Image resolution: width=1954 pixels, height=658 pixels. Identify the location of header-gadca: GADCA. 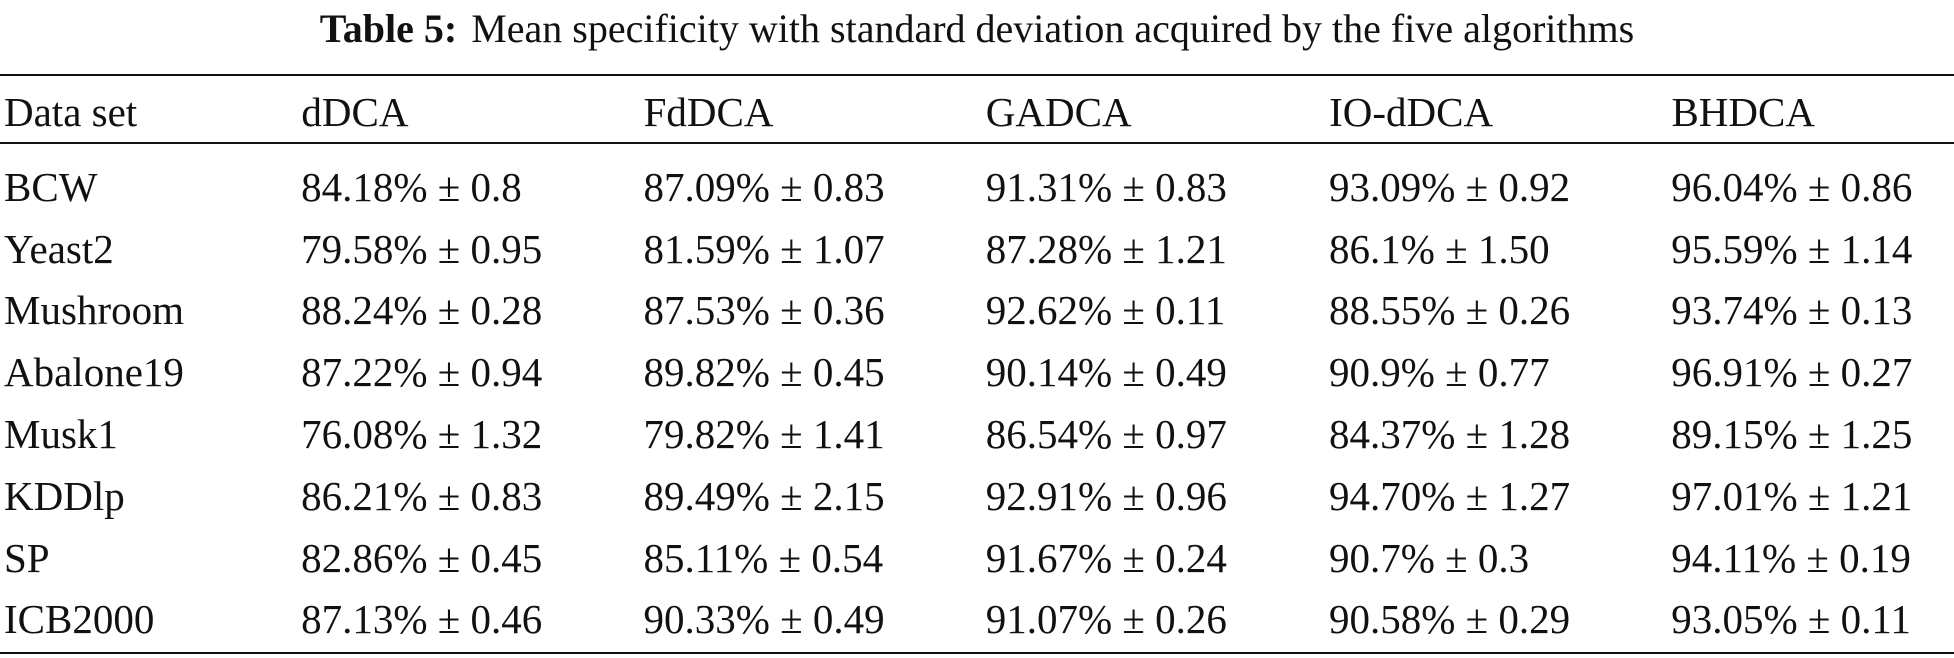
(1058, 112).